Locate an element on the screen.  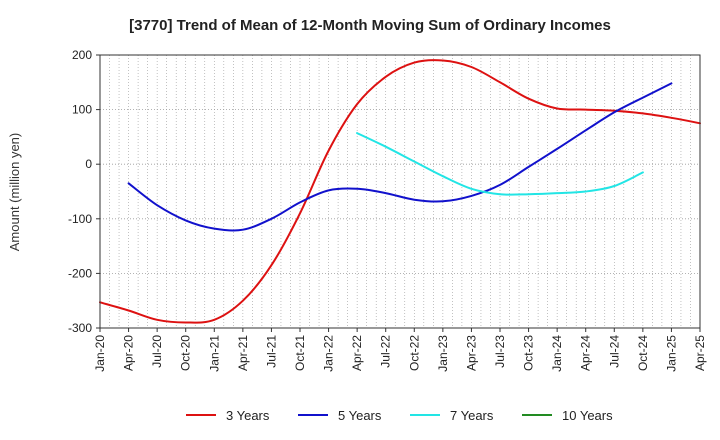
y-tick-label: 100 is located at coordinates (82, 110).